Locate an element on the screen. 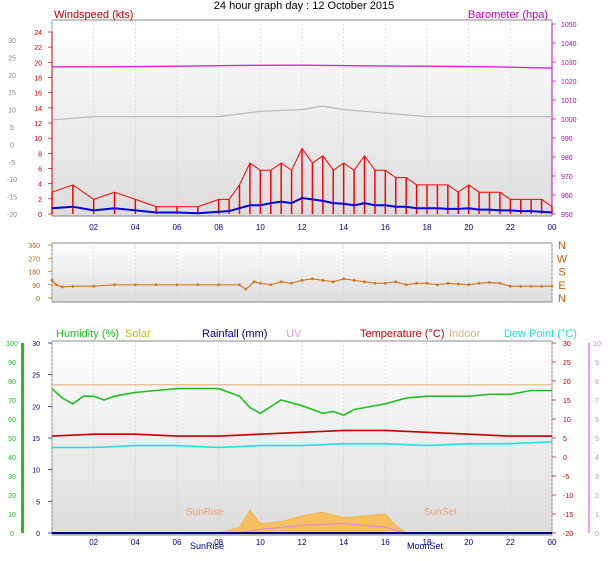 This screenshot has width=608, height=561. temperature-y-tick: -10 is located at coordinates (568, 496).